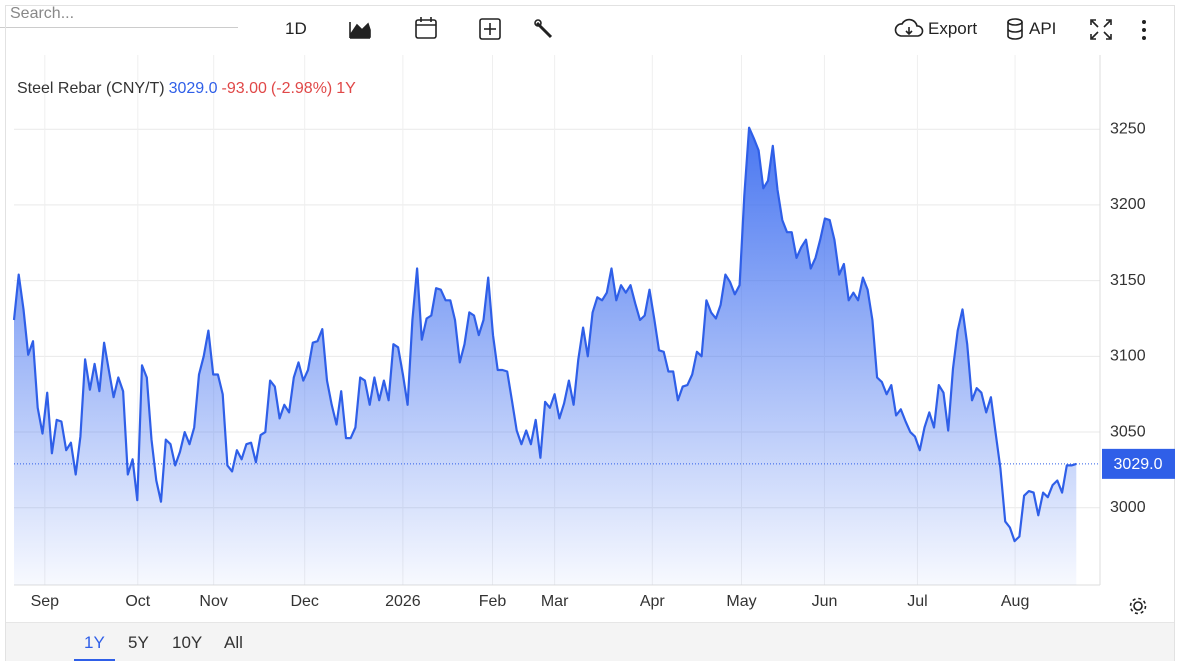 The image size is (1182, 667). Describe the element at coordinates (1128, 431) in the screenshot. I see `y-tick-label: 3050` at that location.